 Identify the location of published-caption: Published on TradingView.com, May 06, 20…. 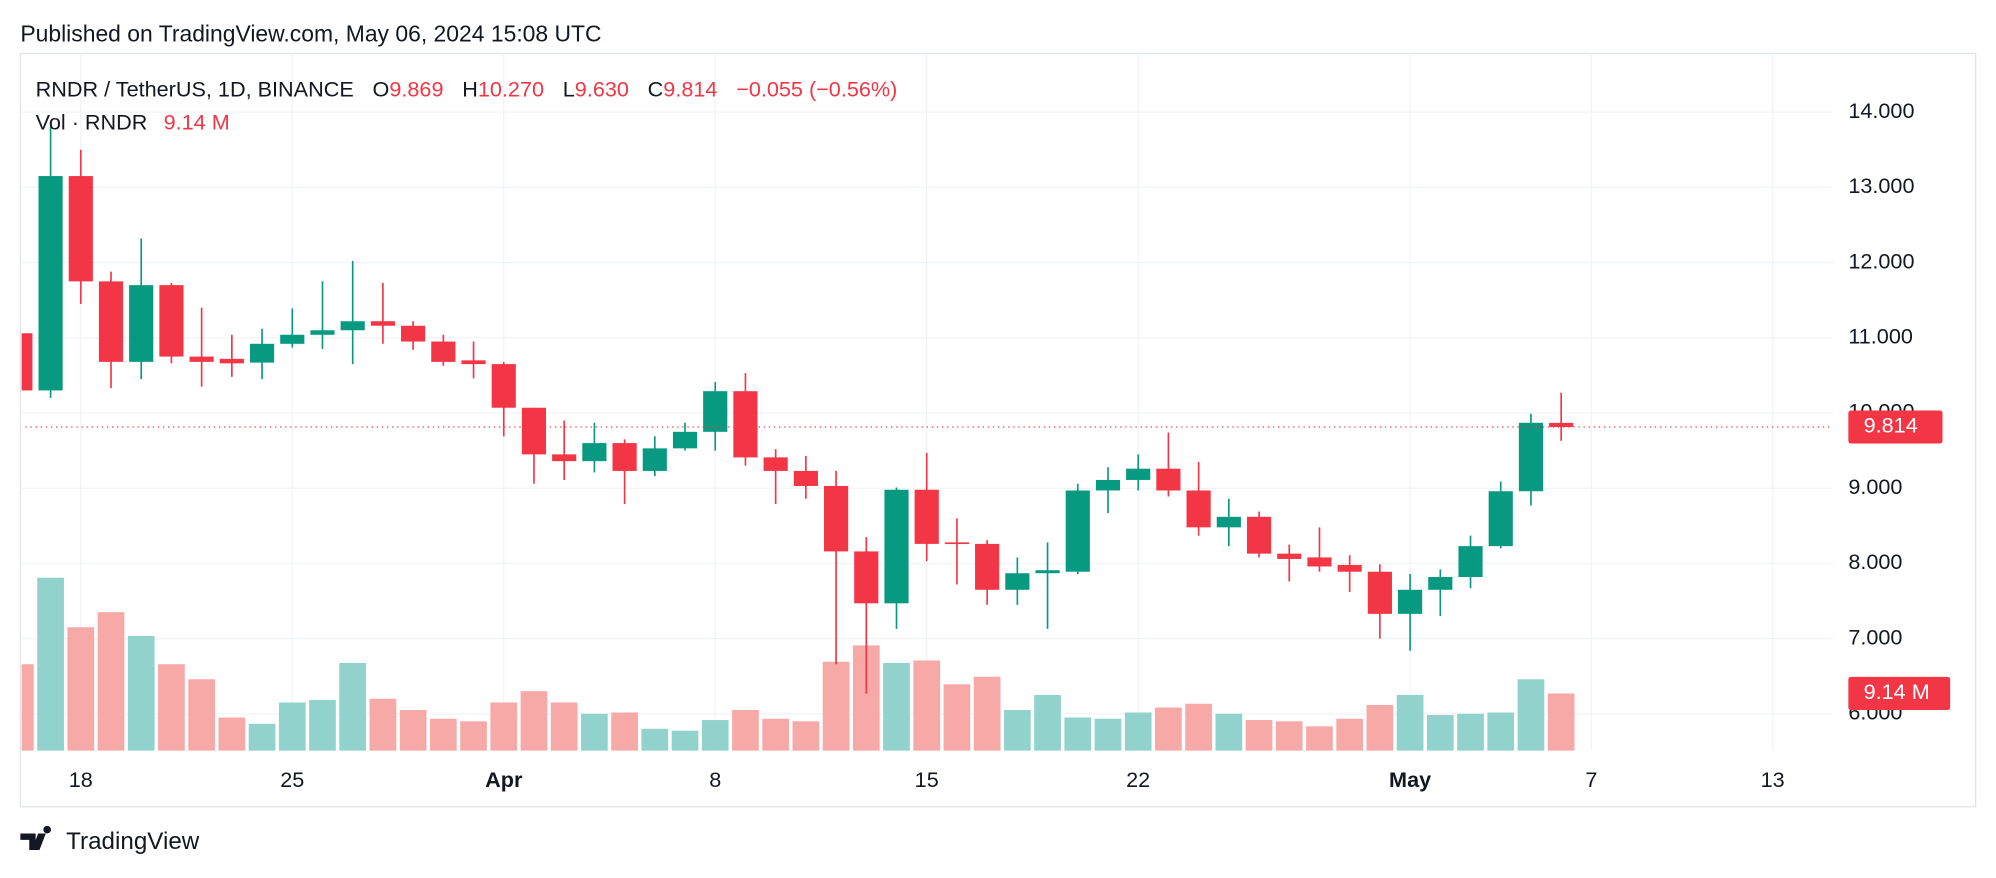
(310, 34).